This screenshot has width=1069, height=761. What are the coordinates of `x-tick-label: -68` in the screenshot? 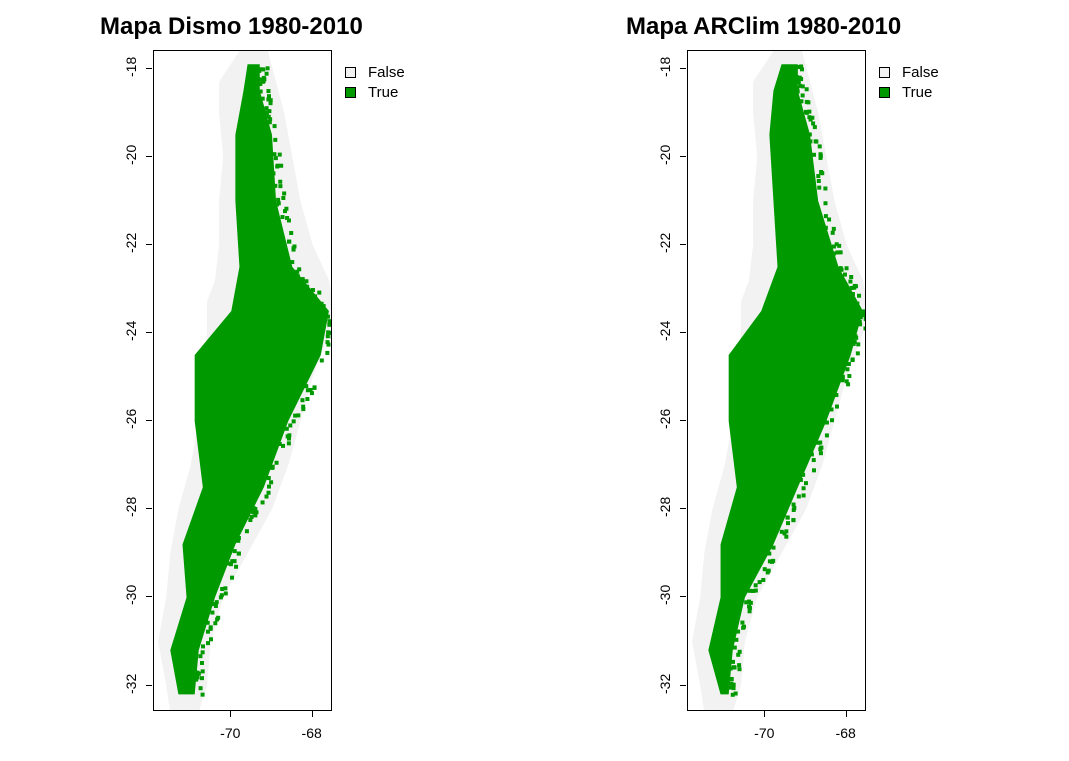 It's located at (311, 733).